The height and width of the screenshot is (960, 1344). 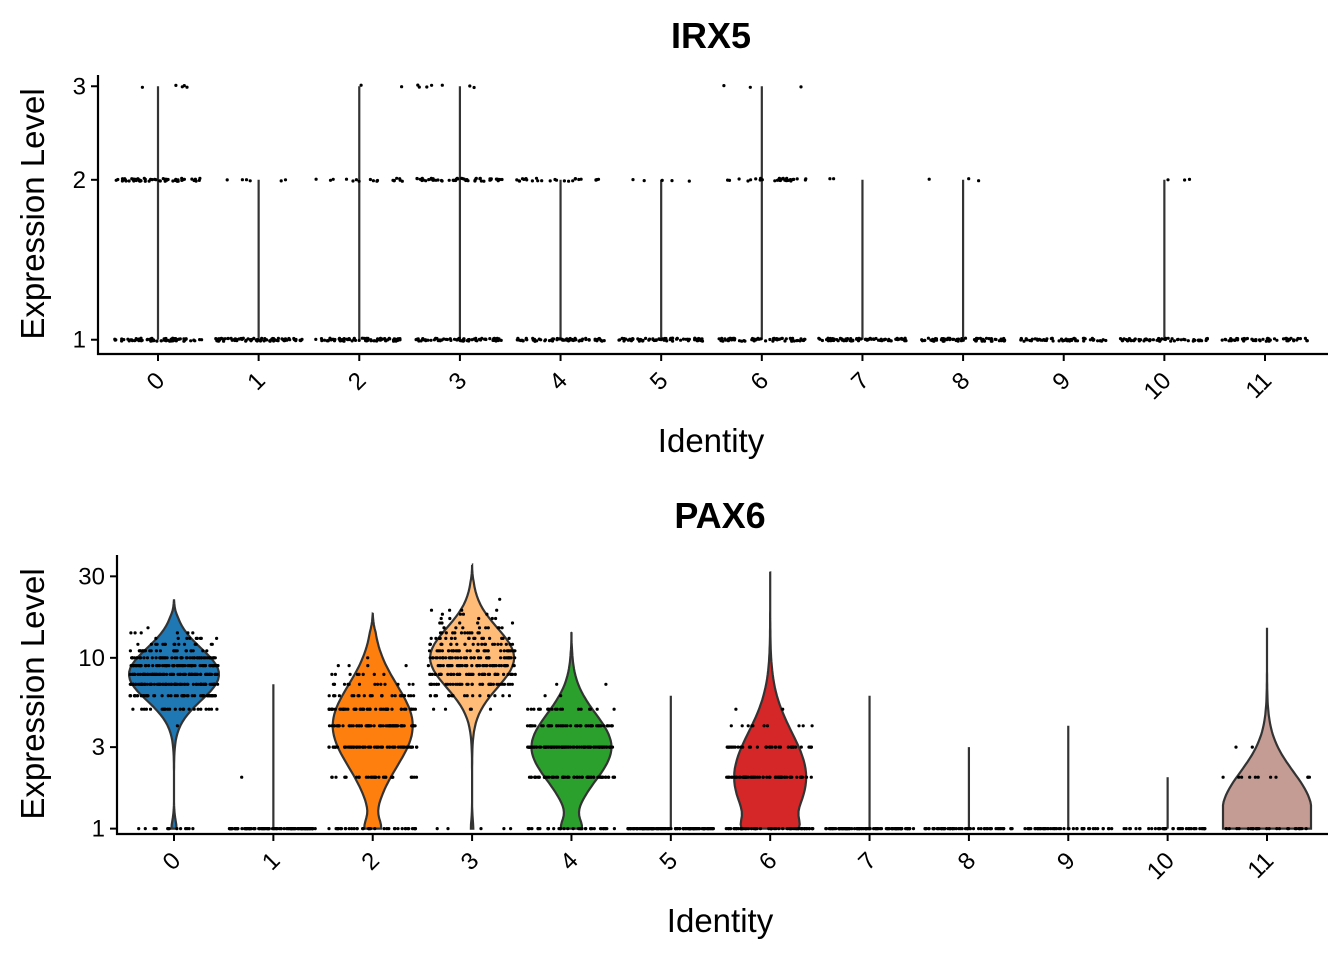 I want to click on pax6-title: PAX6, so click(x=719, y=515).